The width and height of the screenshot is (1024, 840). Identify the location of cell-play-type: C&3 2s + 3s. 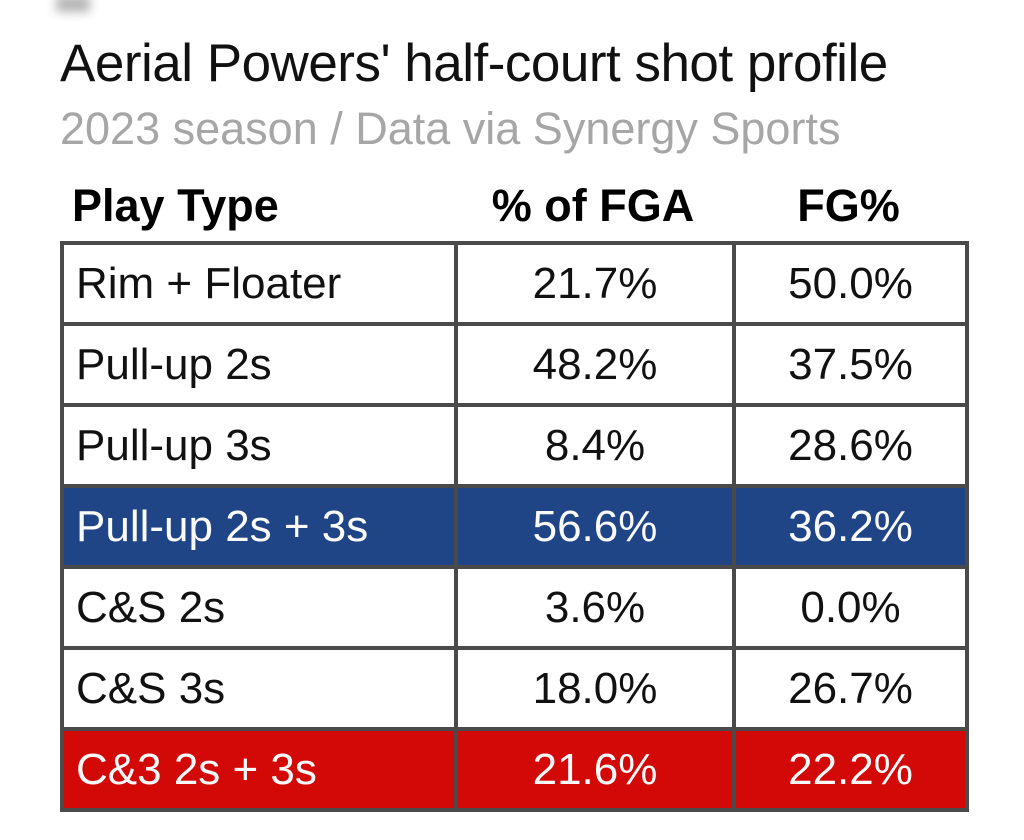
(259, 770).